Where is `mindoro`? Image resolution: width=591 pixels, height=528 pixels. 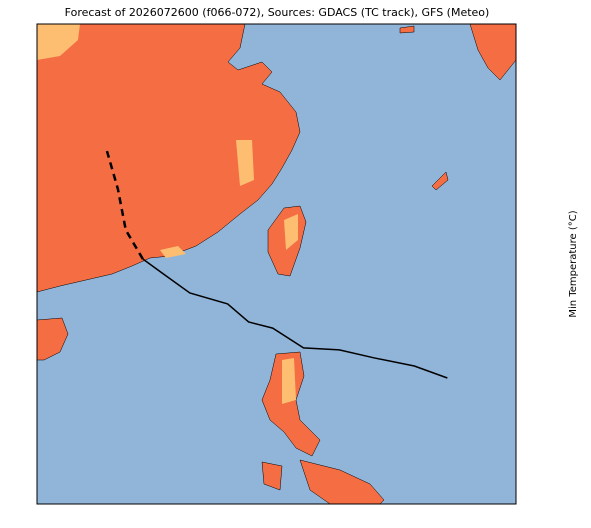
mindoro is located at coordinates (272, 476).